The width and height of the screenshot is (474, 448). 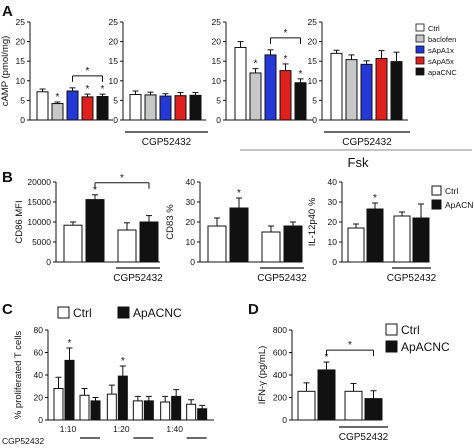 I want to click on C-y-tick-label: 80, so click(x=39, y=330).